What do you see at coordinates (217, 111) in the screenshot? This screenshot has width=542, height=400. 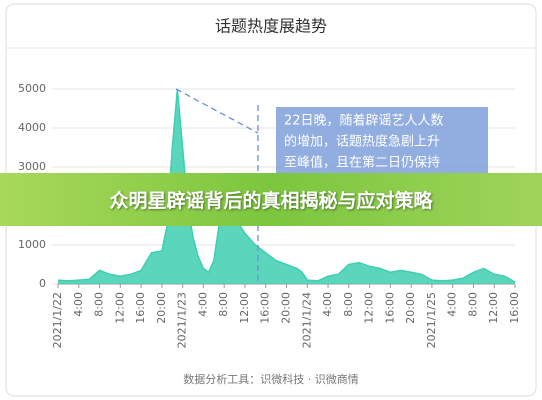 I see `callout-line` at bounding box center [217, 111].